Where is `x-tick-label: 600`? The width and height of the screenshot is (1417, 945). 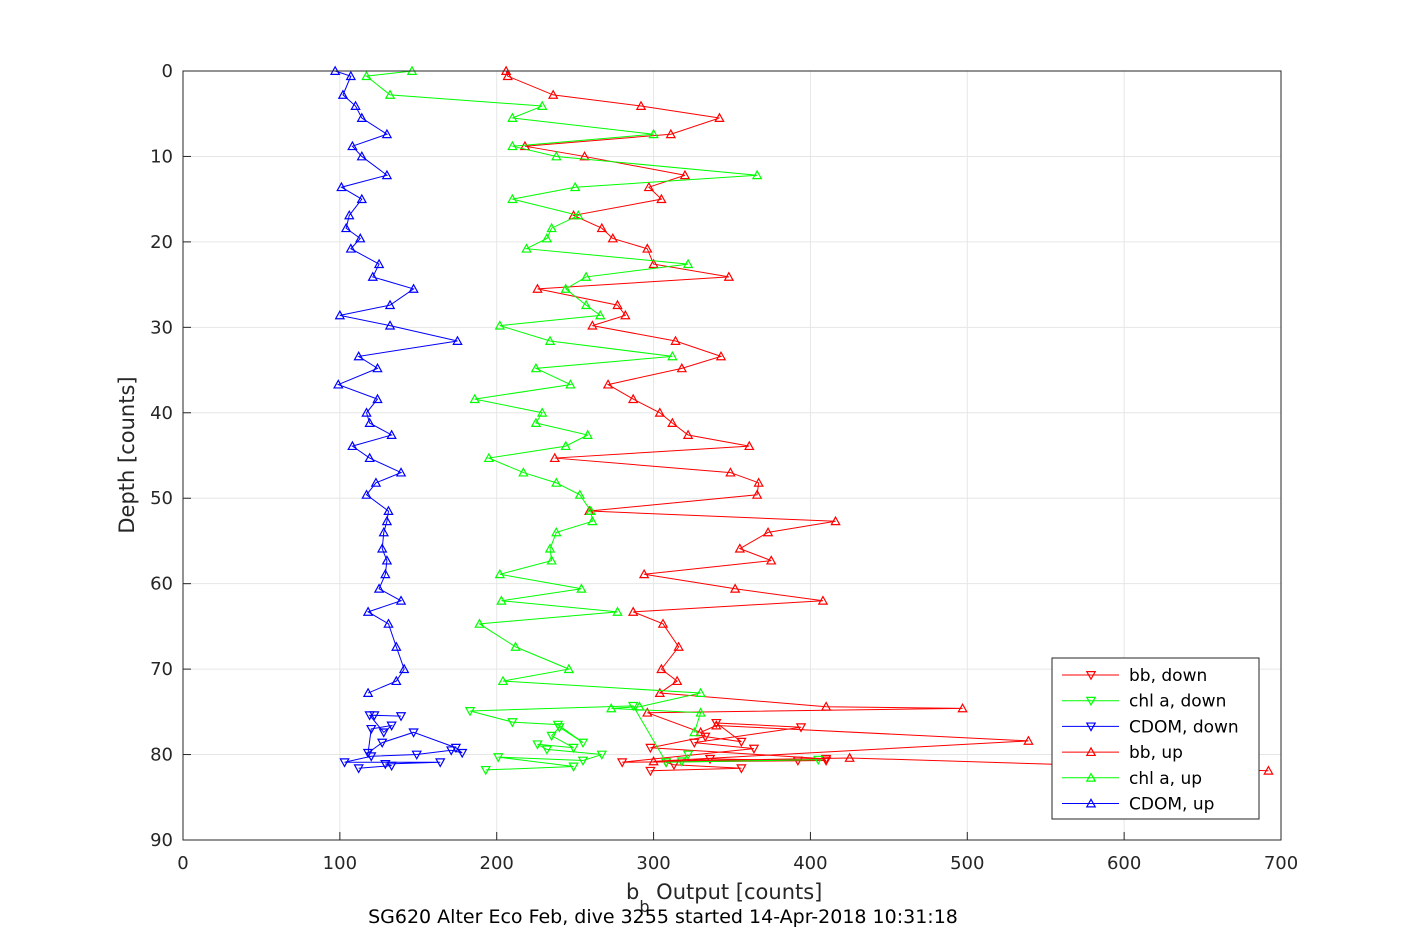 x-tick-label: 600 is located at coordinates (1124, 863).